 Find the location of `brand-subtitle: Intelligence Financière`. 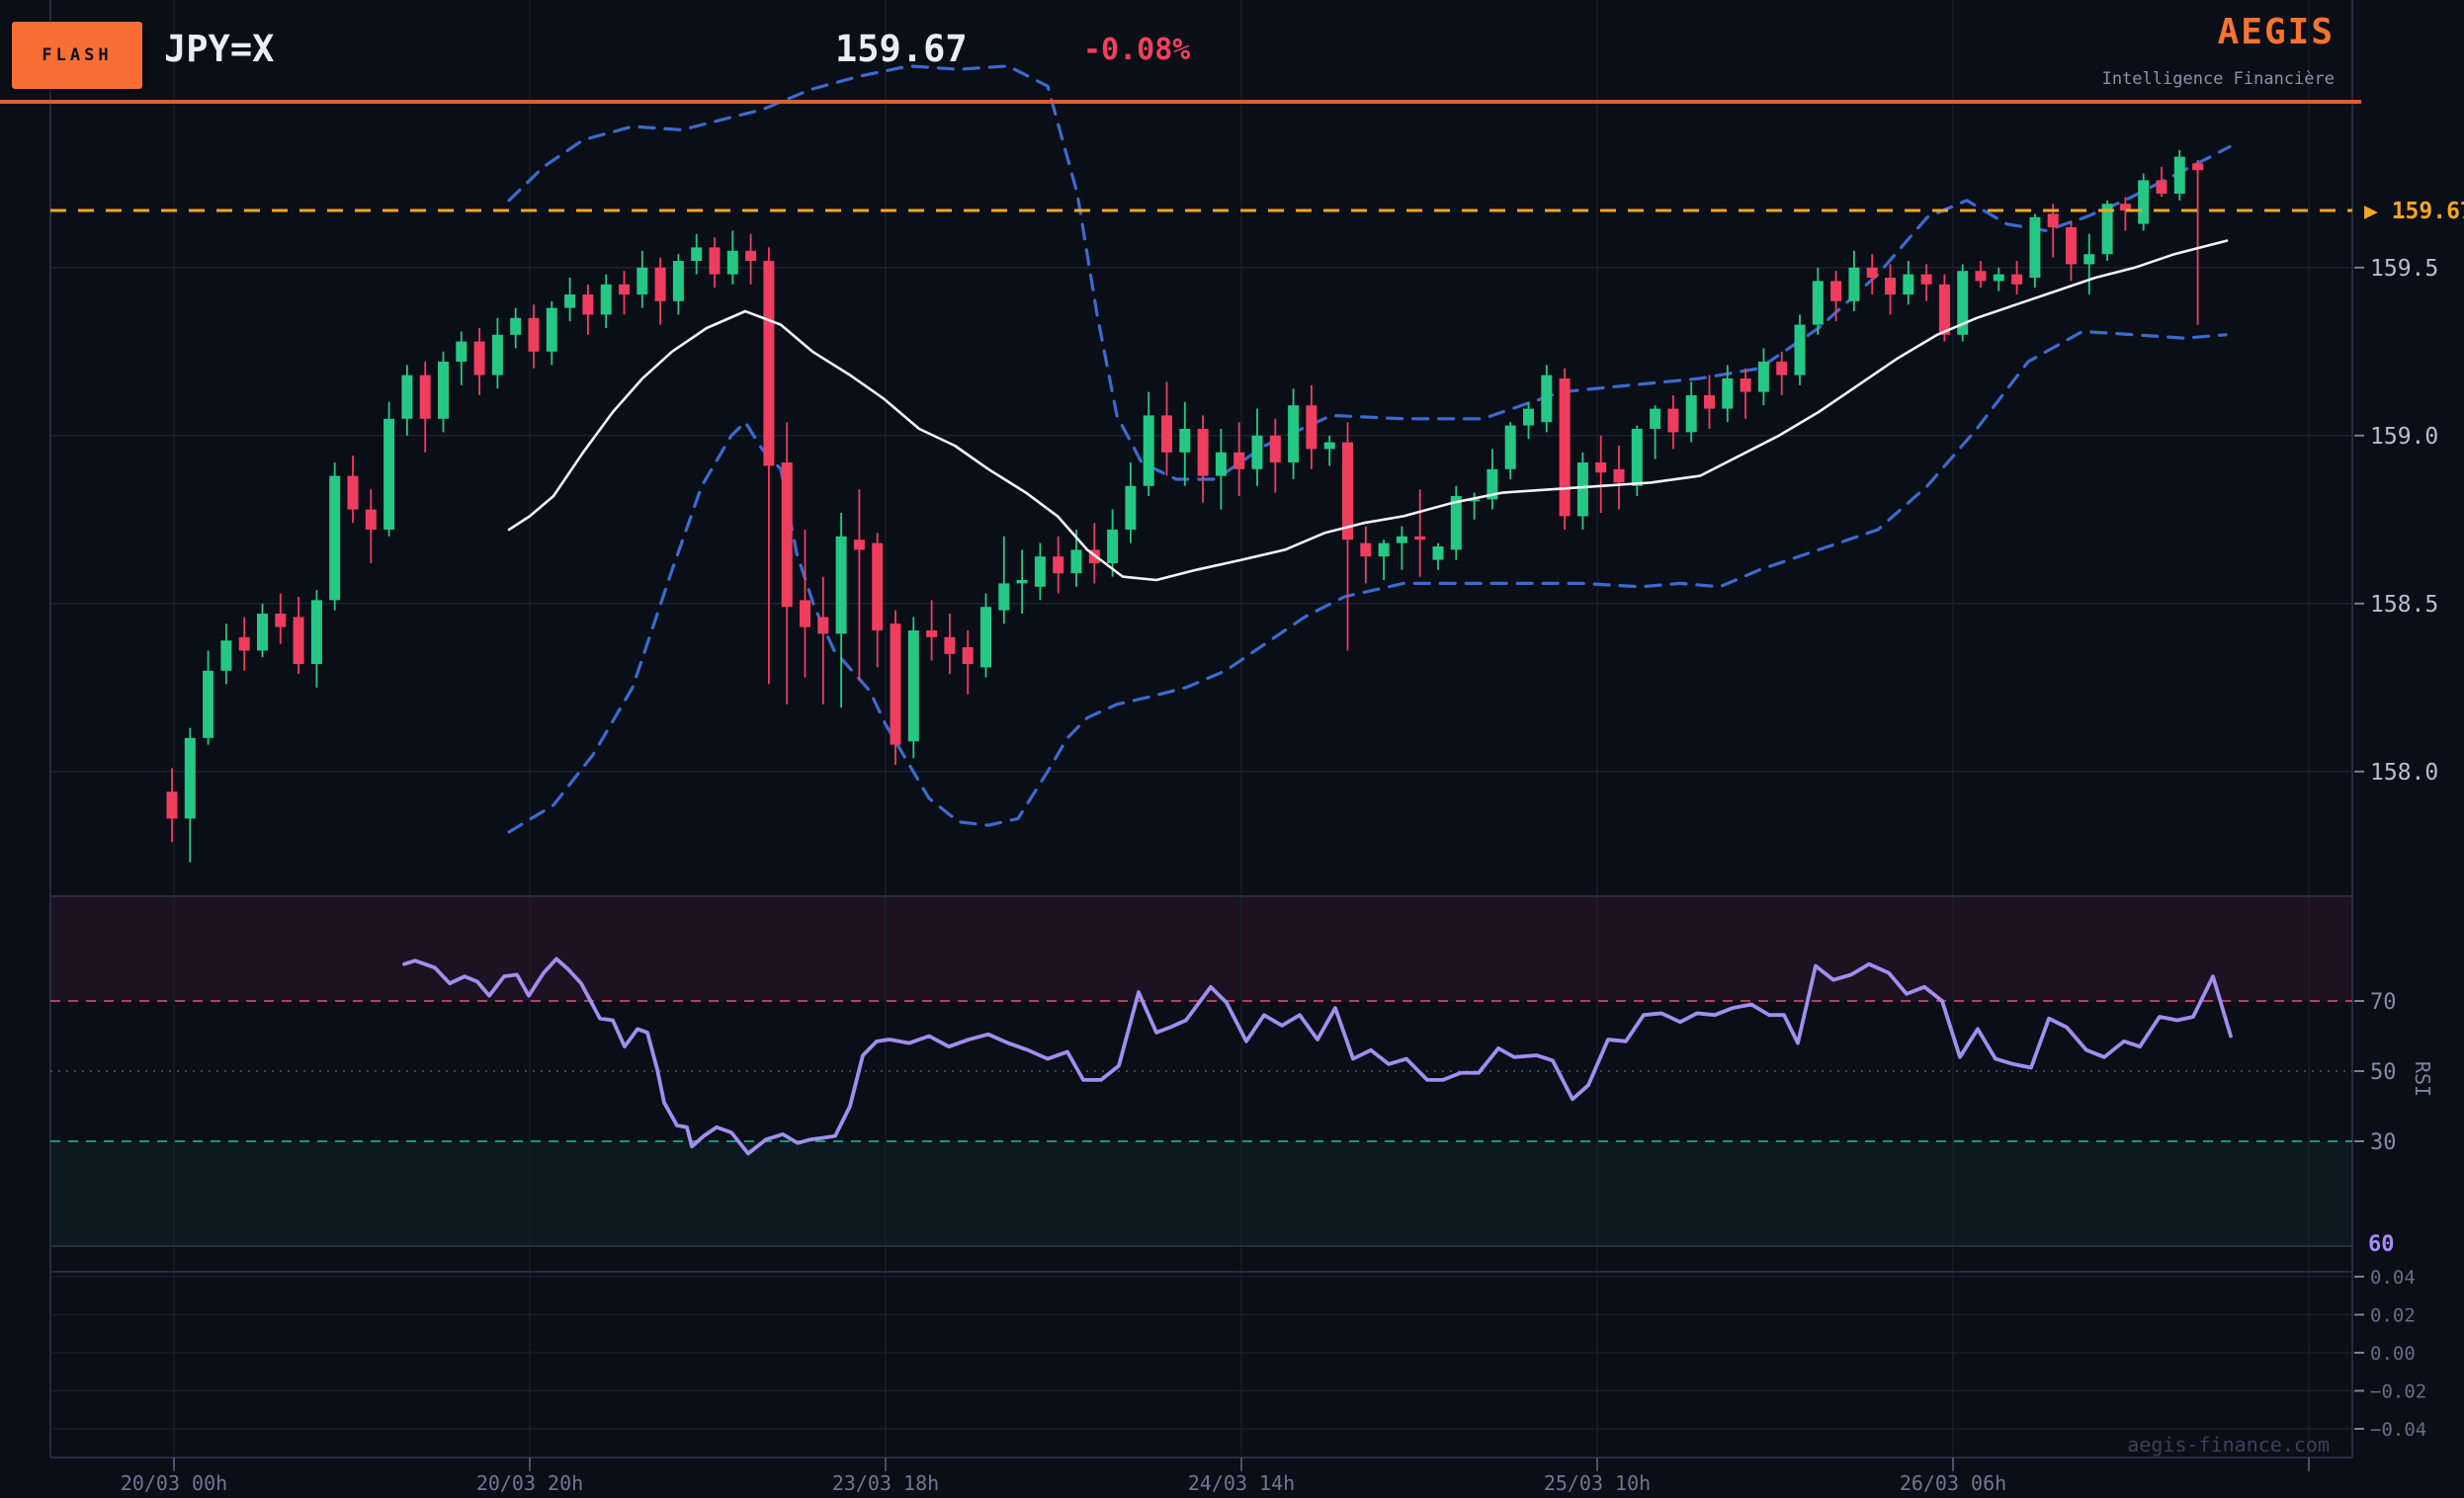

brand-subtitle: Intelligence Financière is located at coordinates (2218, 79).